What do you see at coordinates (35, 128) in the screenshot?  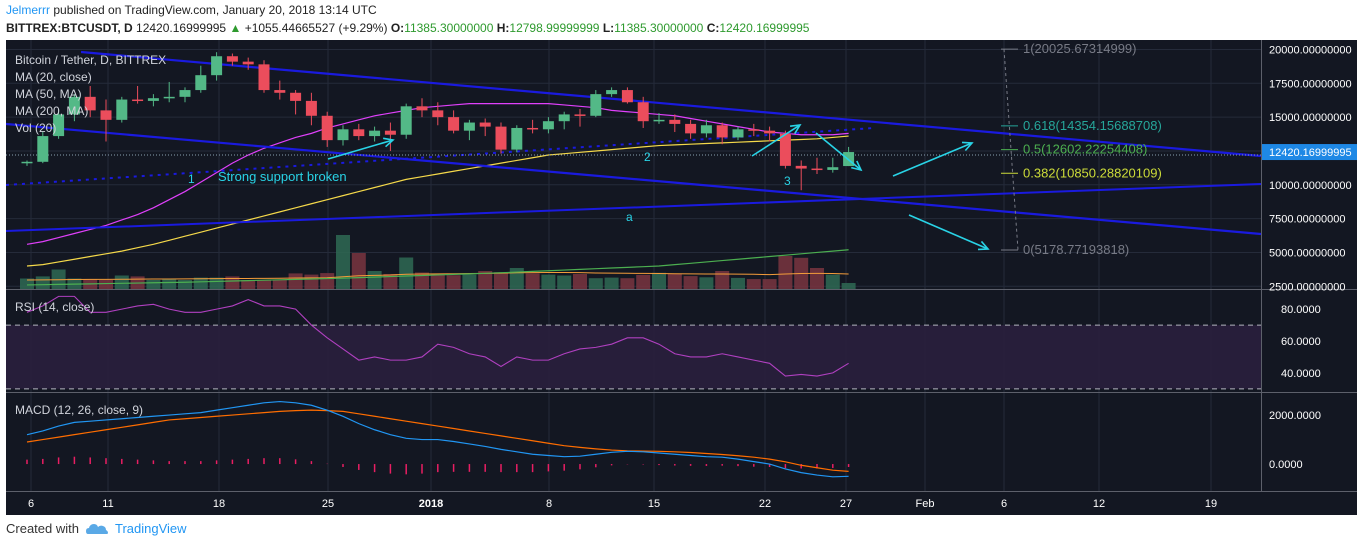 I see `legend-vol: Vol (20)` at bounding box center [35, 128].